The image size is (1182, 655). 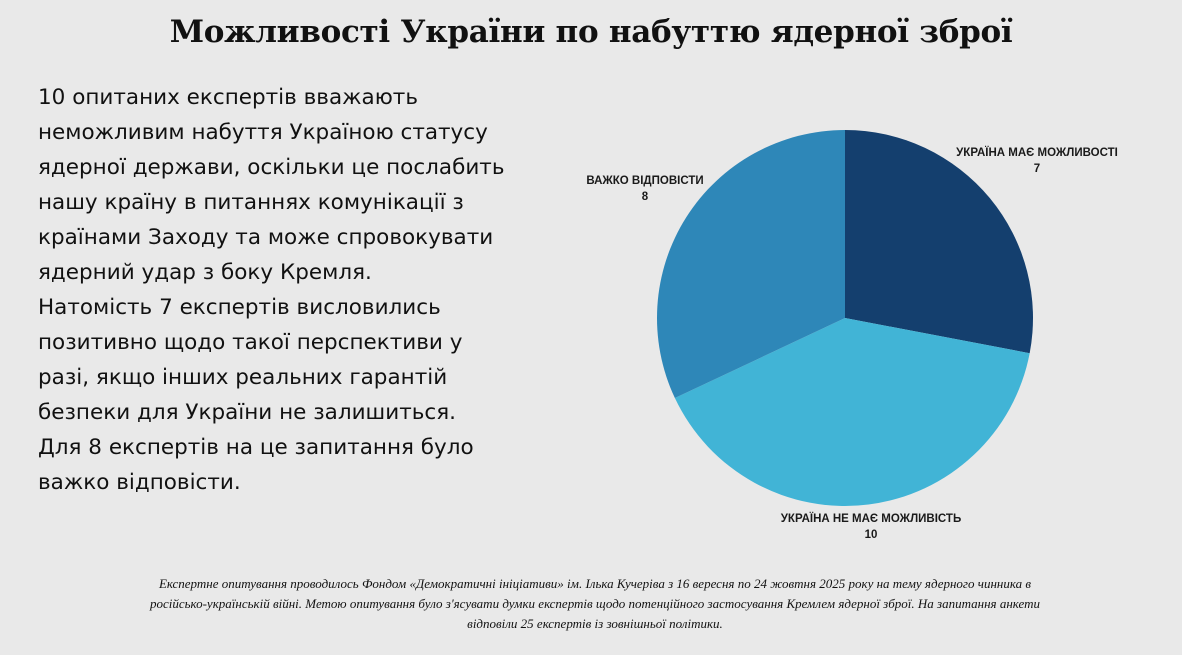 I want to click on slice-label-has-capability: УКРАЇНА МАЄ МОЖЛИВОСТІ, so click(x=1037, y=152).